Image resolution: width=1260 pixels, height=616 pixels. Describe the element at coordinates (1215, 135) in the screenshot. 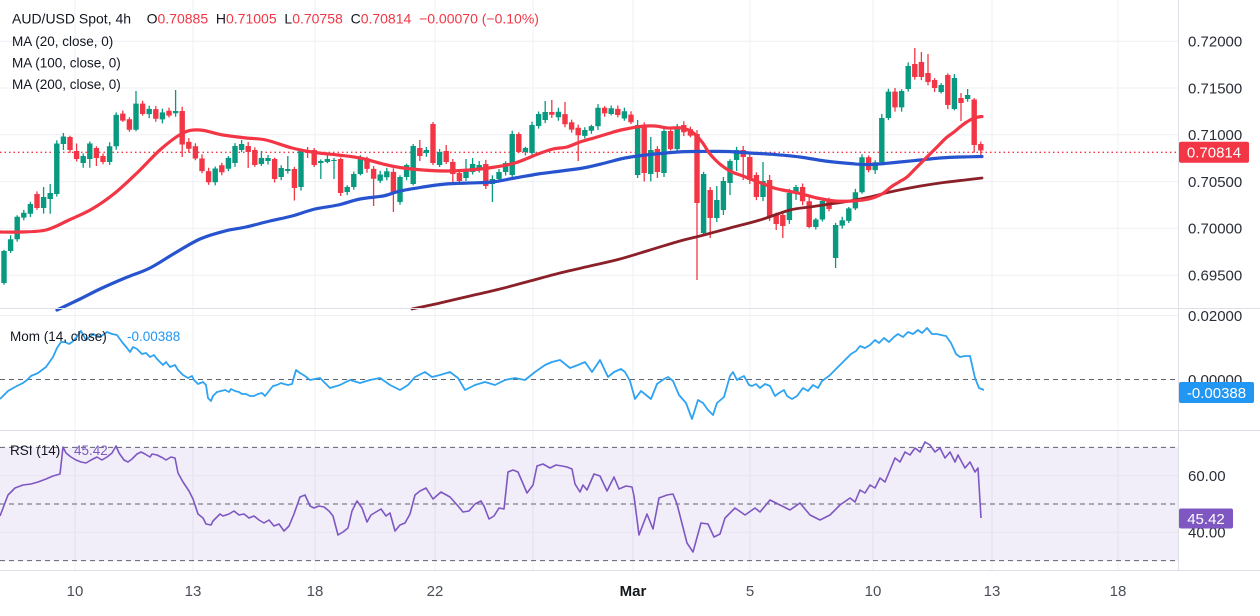

I see `svg-text: 0.71000` at that location.